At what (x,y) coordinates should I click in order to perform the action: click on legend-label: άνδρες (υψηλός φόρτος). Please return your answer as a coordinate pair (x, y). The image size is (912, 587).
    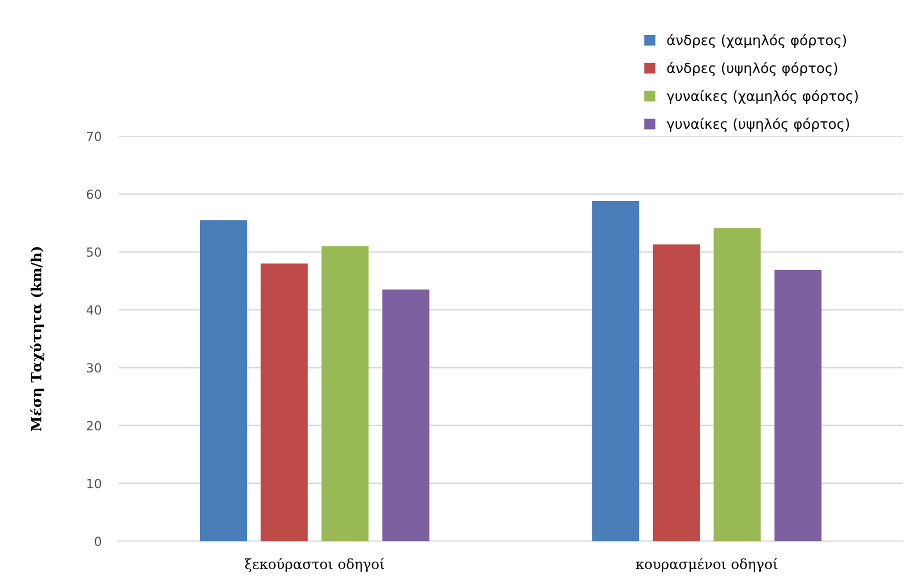
    Looking at the image, I should click on (752, 69).